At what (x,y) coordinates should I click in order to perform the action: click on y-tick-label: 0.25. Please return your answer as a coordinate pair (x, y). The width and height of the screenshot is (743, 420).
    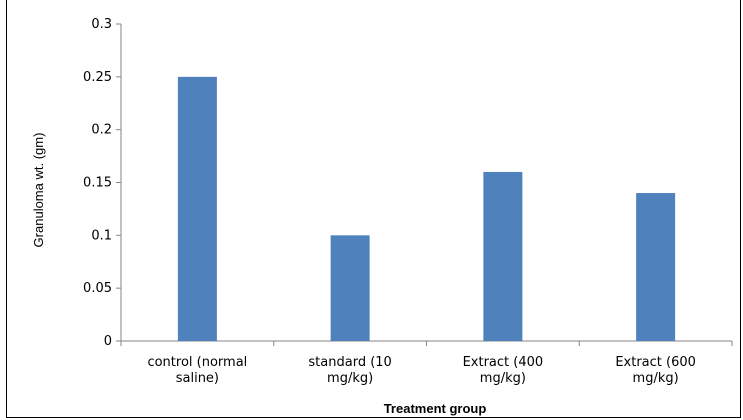
    Looking at the image, I should click on (97, 77).